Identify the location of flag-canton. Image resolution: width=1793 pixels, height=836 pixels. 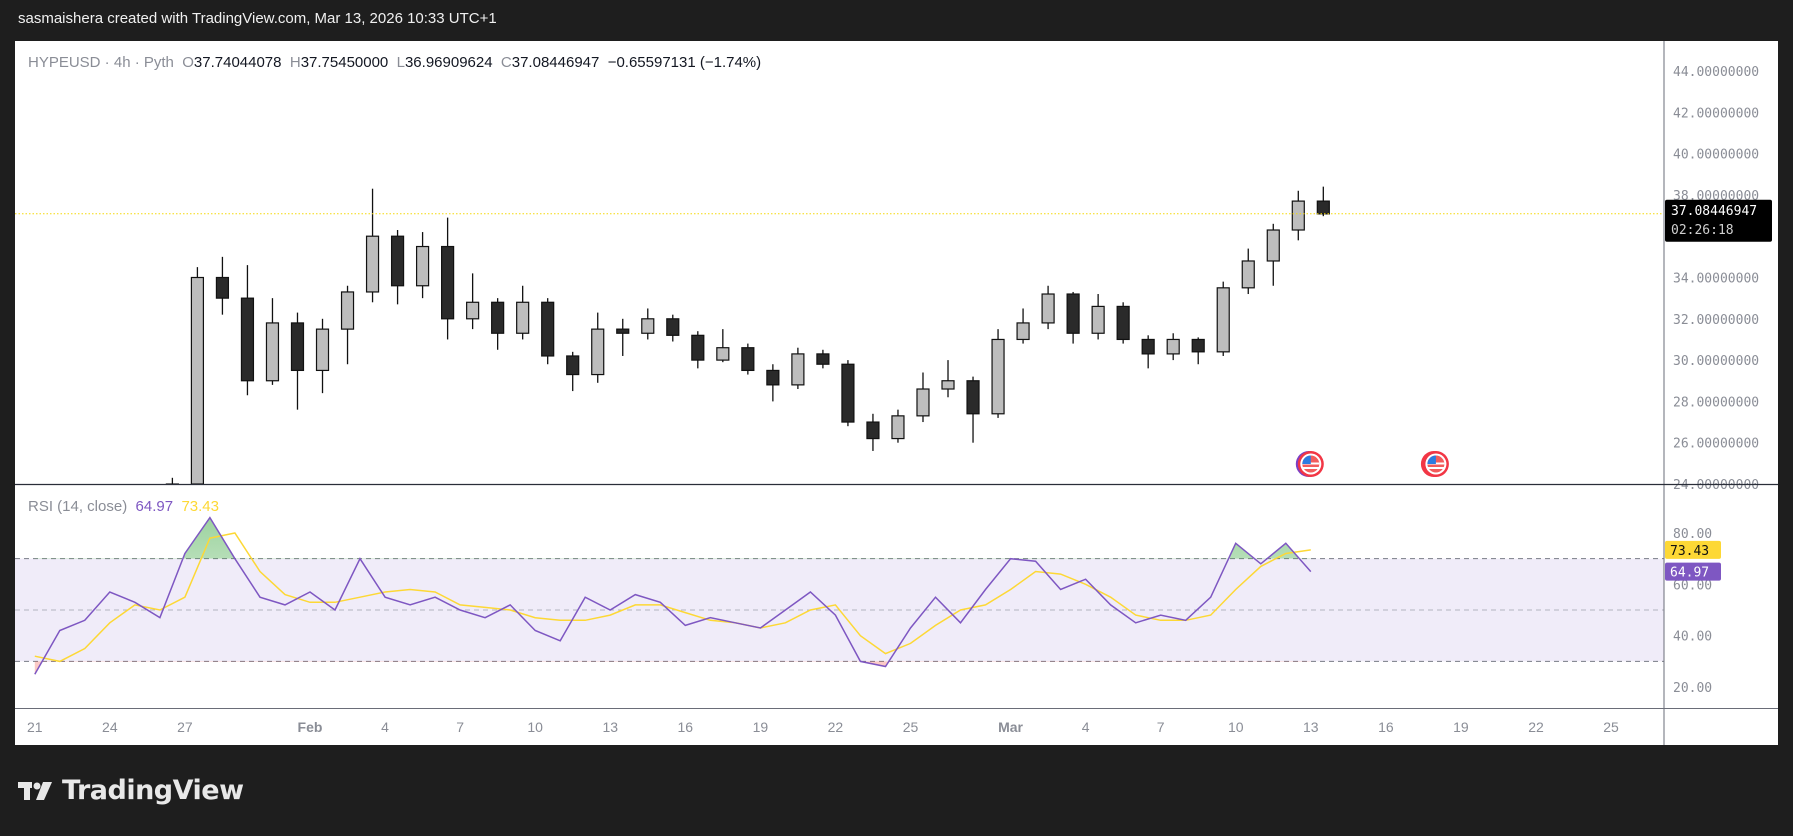
(1431, 459).